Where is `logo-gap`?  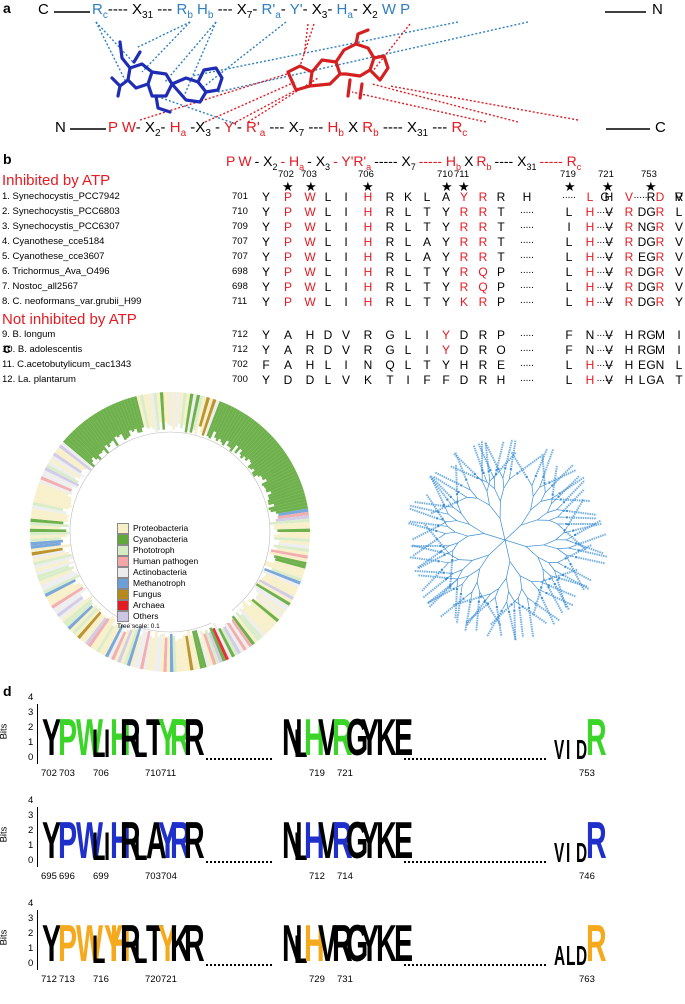 logo-gap is located at coordinates (239, 759).